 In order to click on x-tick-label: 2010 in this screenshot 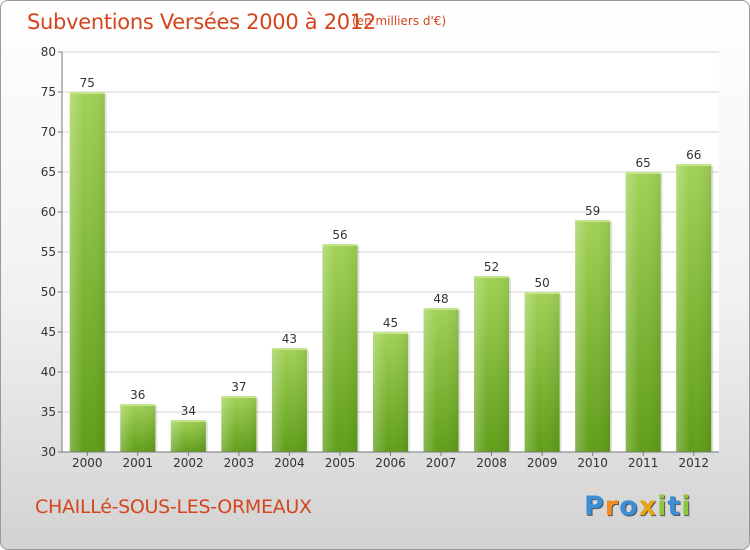, I will do `click(592, 463)`.